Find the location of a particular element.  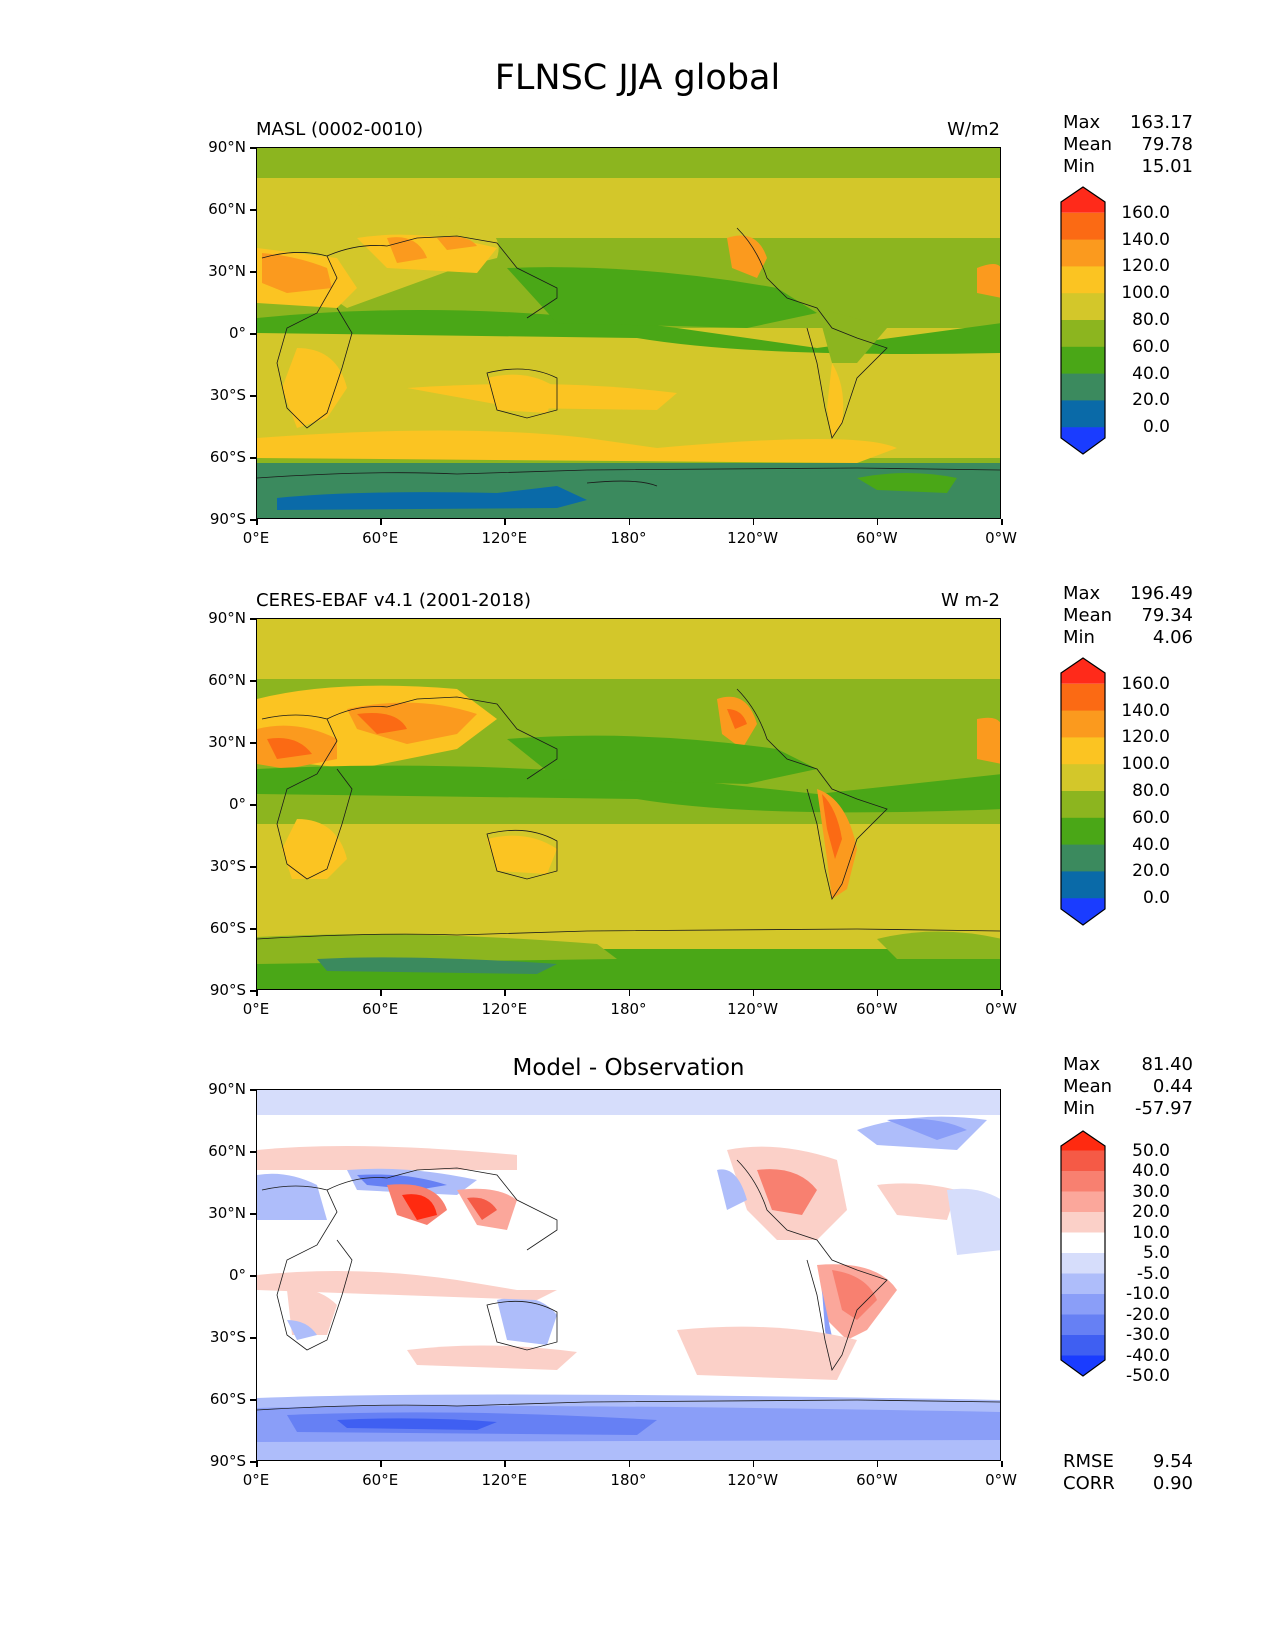

stat-row: Max 196.49 is located at coordinates (1128, 594).